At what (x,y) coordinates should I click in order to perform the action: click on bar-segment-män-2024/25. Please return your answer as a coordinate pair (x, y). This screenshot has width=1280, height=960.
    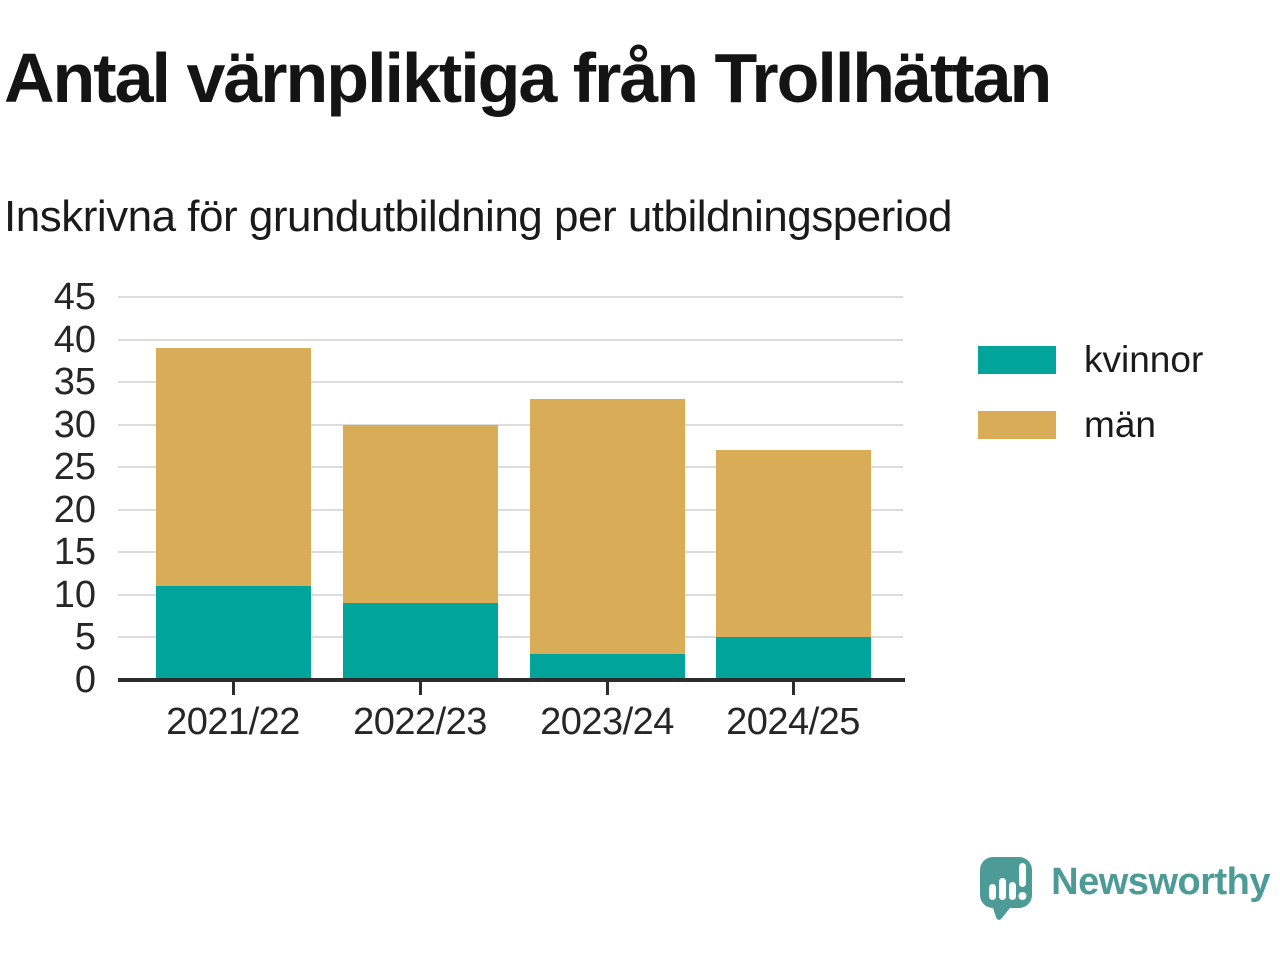
    Looking at the image, I should click on (793, 544).